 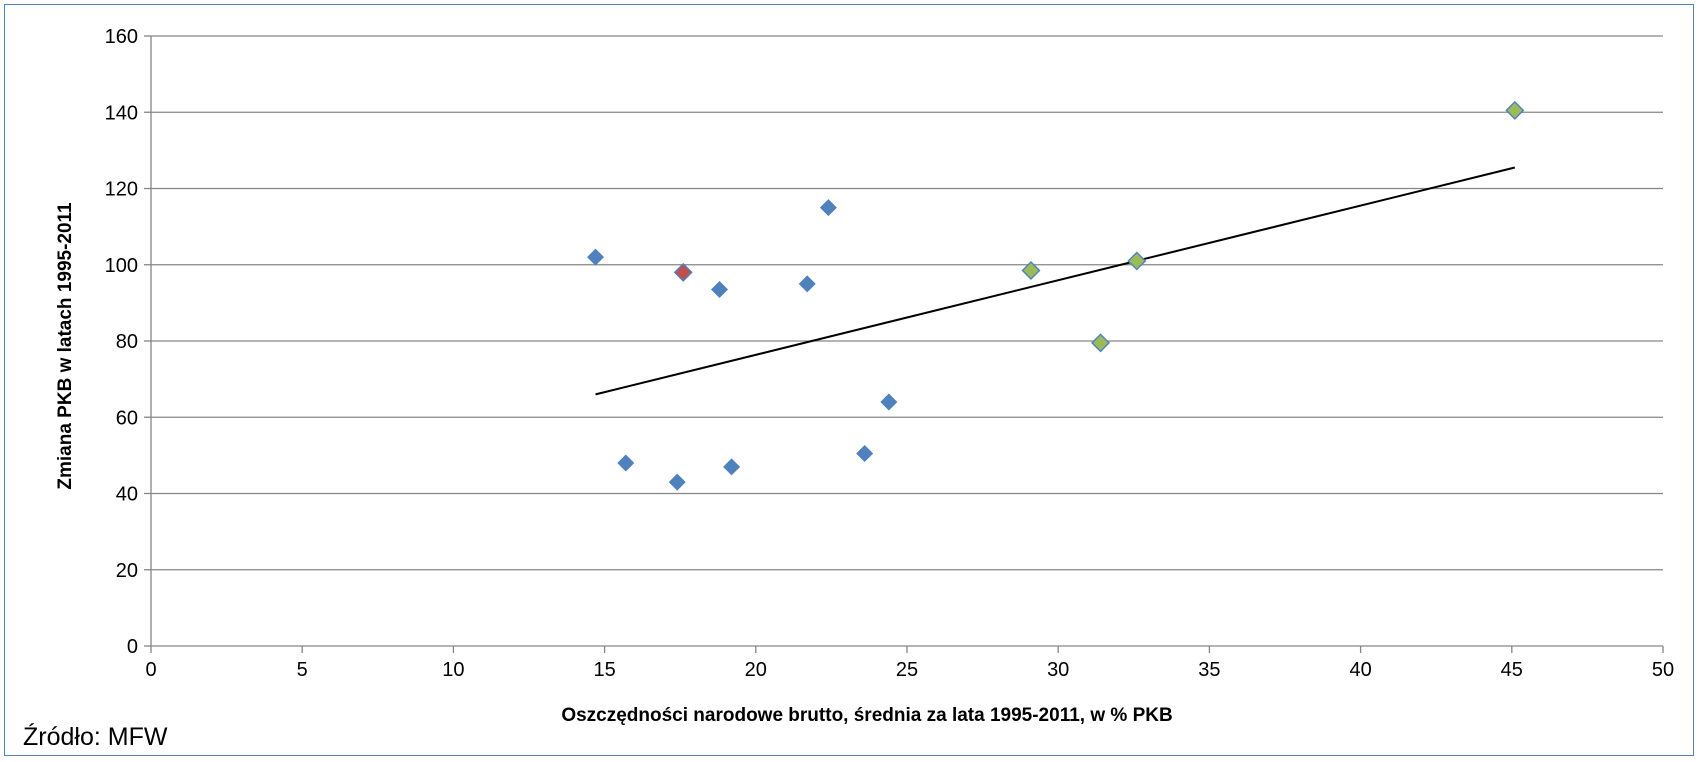 What do you see at coordinates (756, 670) in the screenshot?
I see `x-tick-label: 20` at bounding box center [756, 670].